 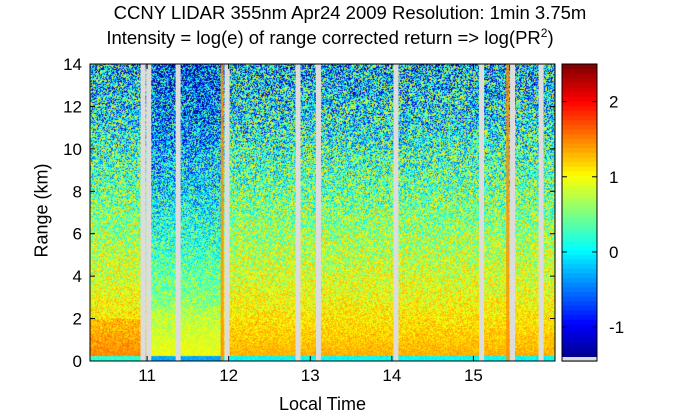 I want to click on colorbar-tick-label-3: 2, so click(x=613, y=102).